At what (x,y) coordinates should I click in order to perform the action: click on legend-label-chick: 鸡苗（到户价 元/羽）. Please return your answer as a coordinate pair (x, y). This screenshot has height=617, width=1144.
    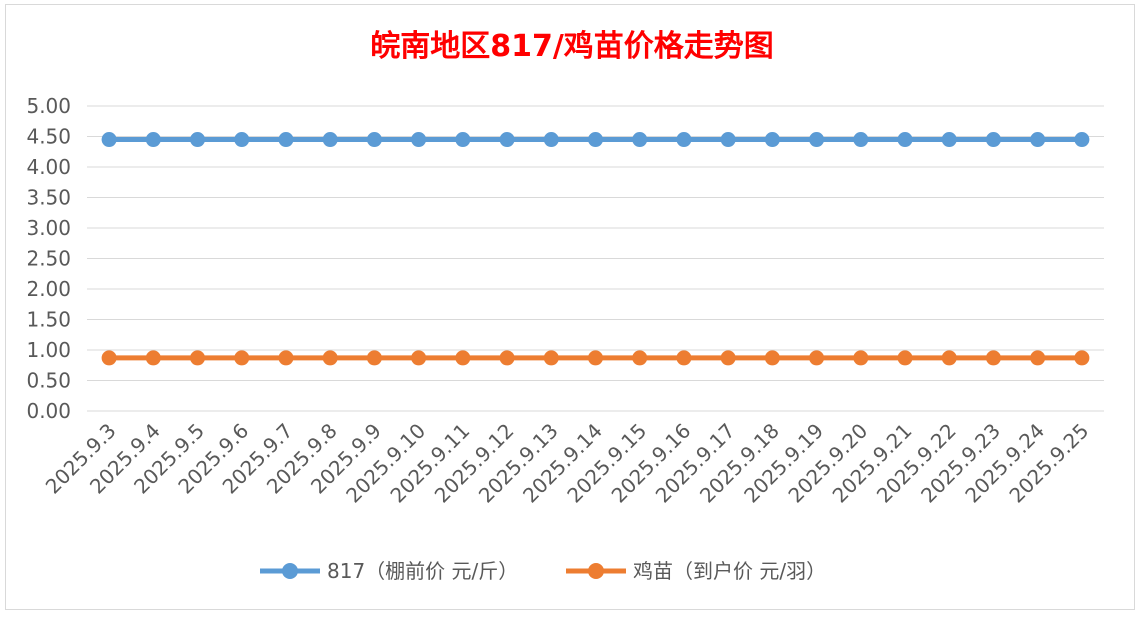
    Looking at the image, I should click on (729, 571).